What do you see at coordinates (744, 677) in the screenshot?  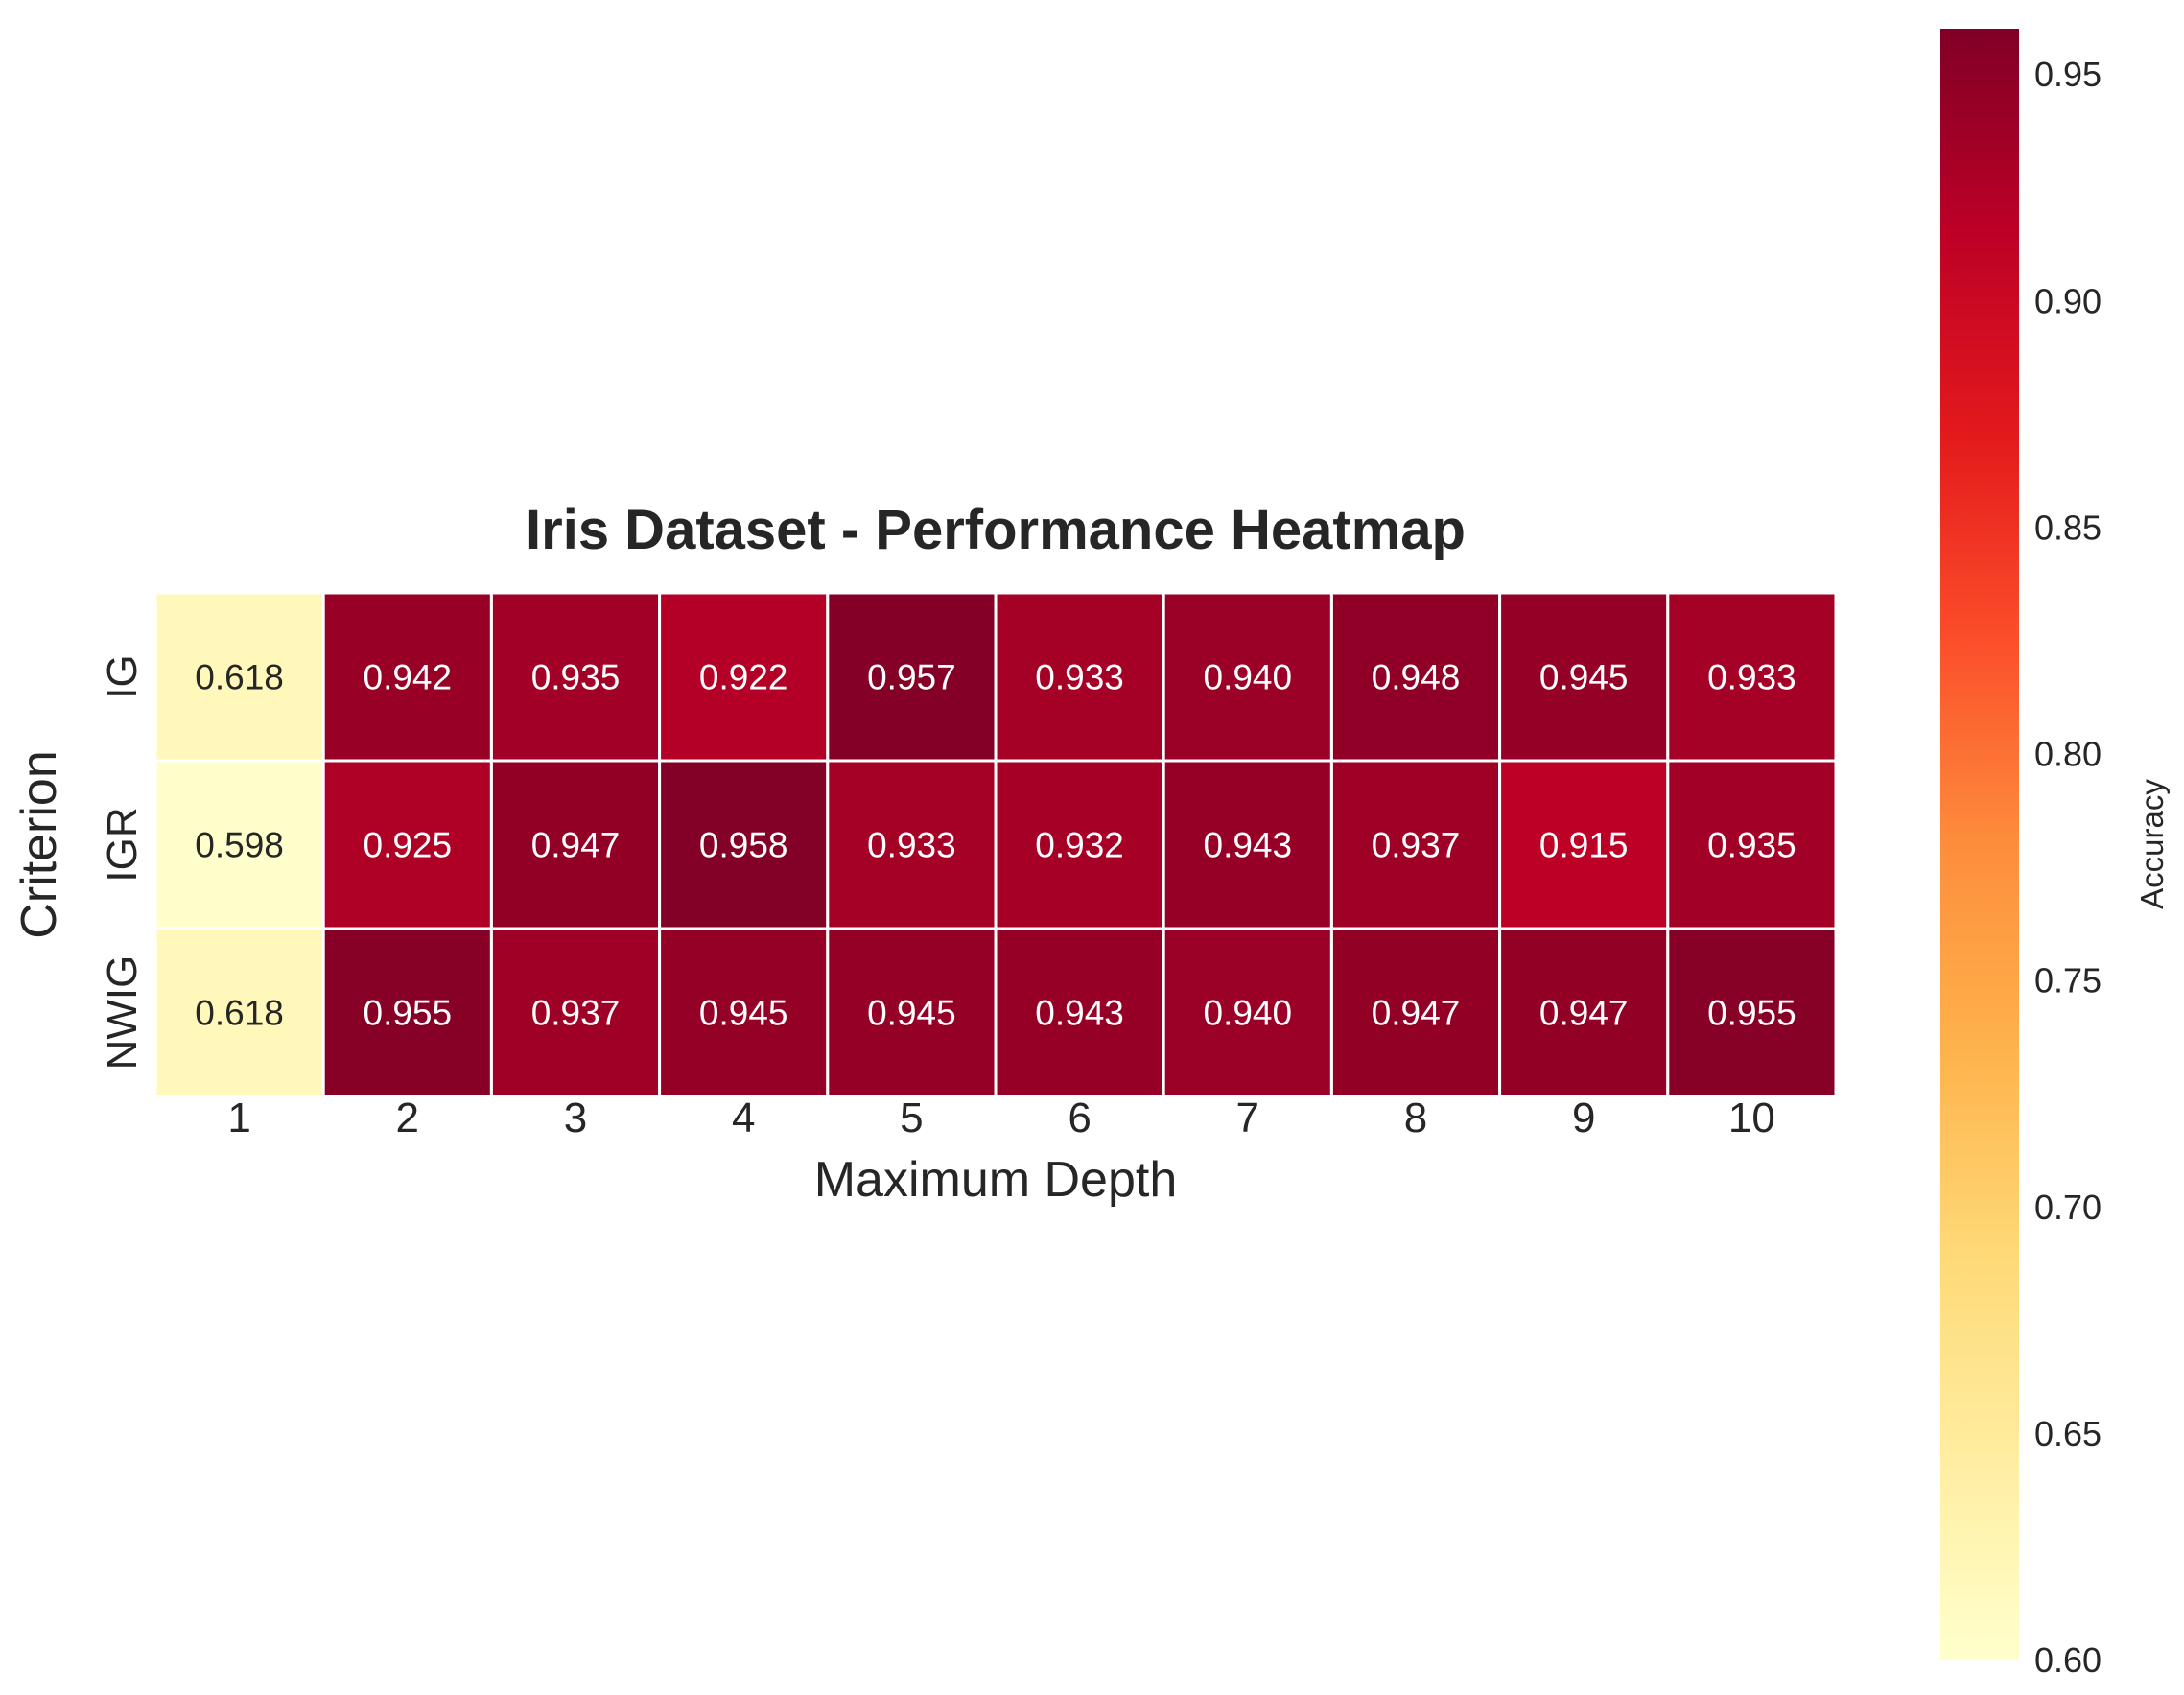 I see `cell-value-label: 0.922` at bounding box center [744, 677].